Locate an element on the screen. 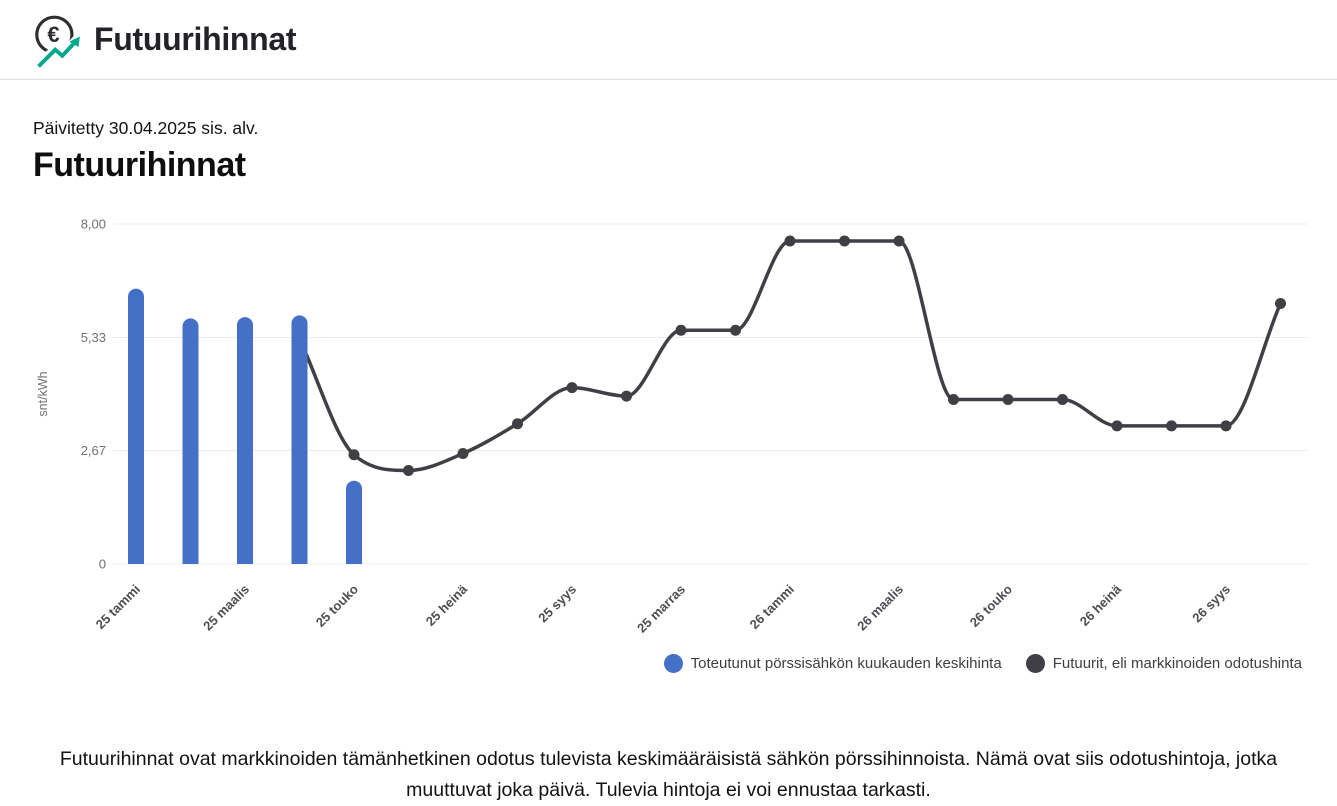 Image resolution: width=1337 pixels, height=806 pixels. legend-label-futures: Futuurit, eli markkinoiden odotushinta is located at coordinates (1177, 663).